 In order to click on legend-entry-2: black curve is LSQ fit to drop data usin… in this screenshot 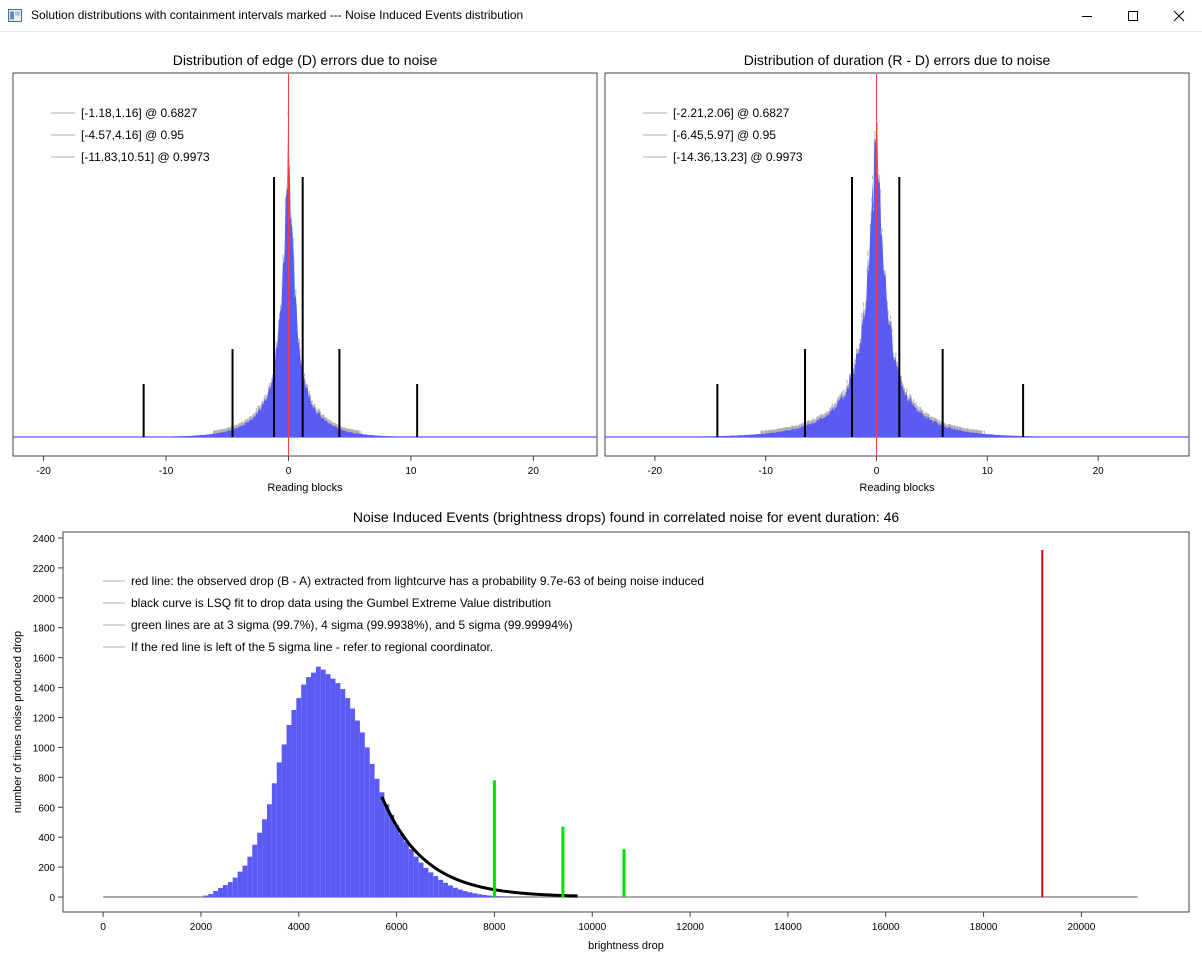, I will do `click(341, 603)`.